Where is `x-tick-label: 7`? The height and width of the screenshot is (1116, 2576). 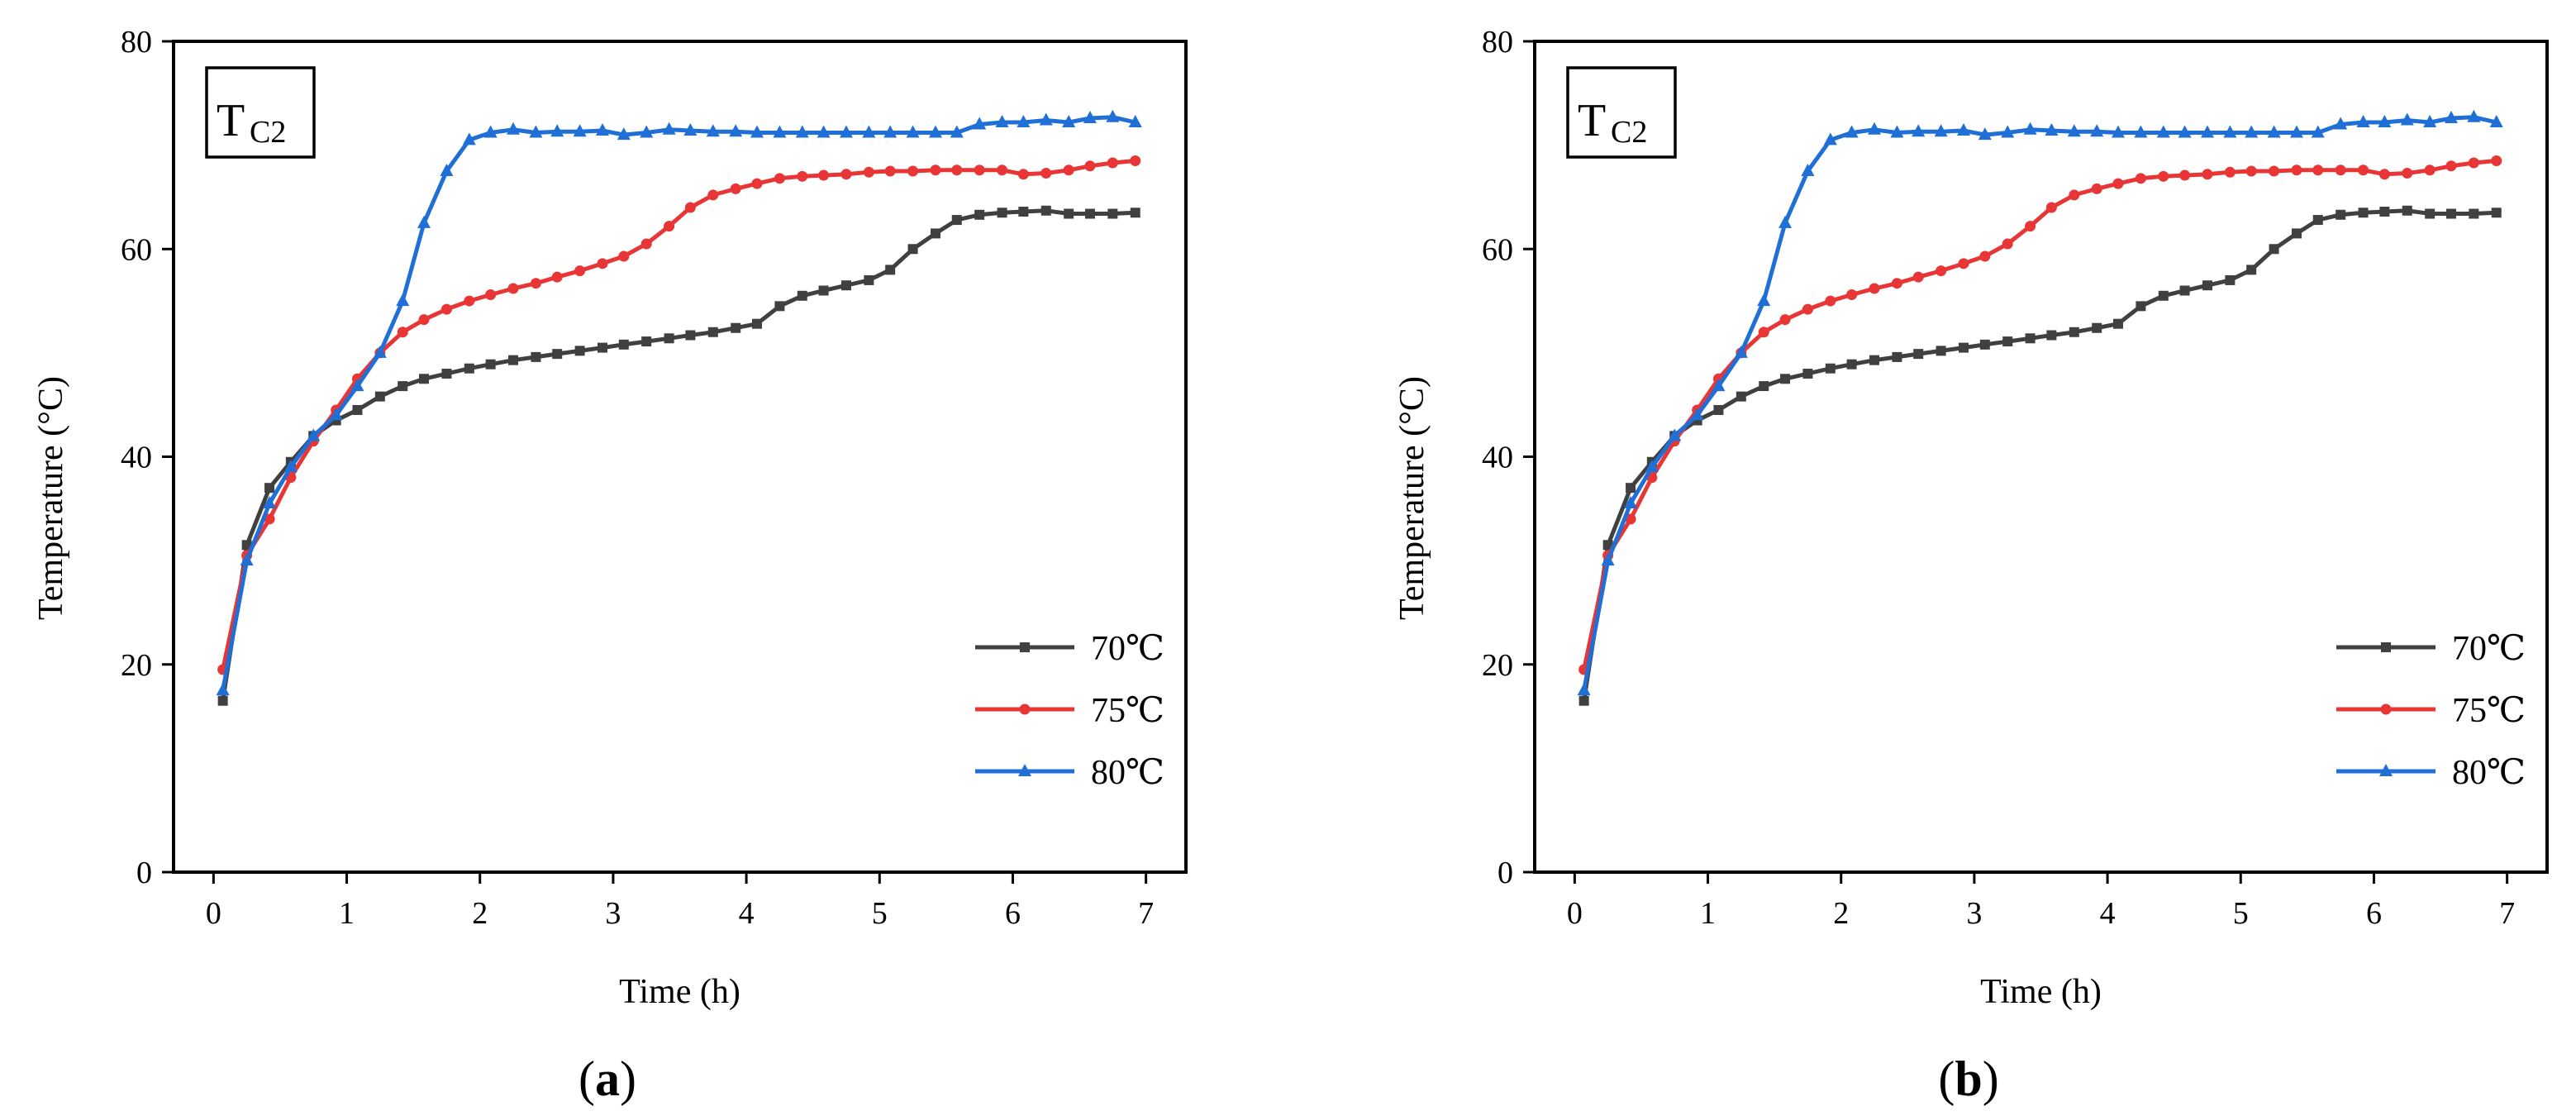
x-tick-label: 7 is located at coordinates (1146, 913).